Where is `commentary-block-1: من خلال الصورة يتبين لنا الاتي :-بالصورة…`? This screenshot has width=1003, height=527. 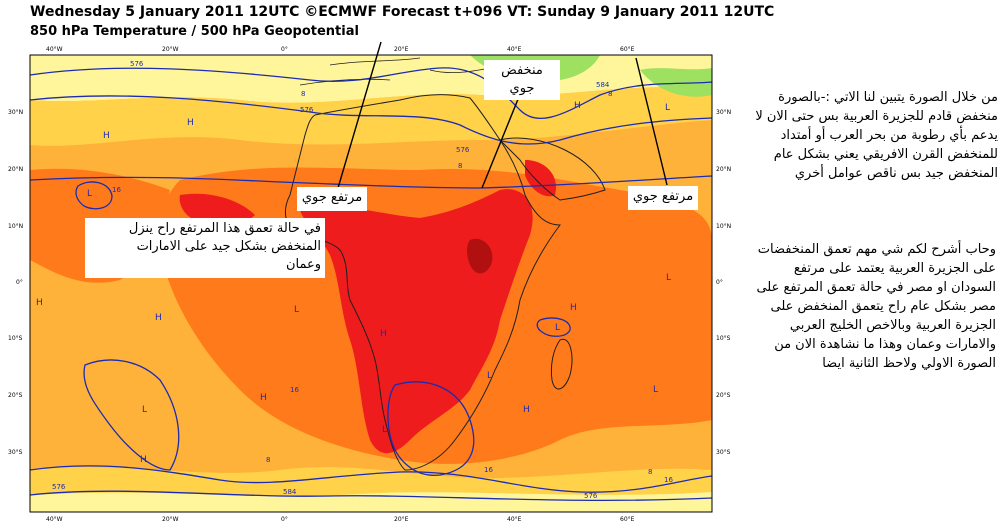 commentary-block-1: من خلال الصورة يتبين لنا الاتي :-بالصورة… is located at coordinates (860, 135).